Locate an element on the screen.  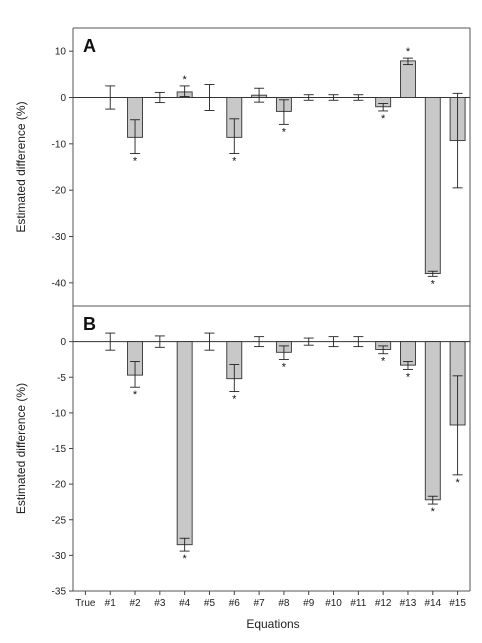
panel-a-y-tick-label: -20 is located at coordinates (59, 191).